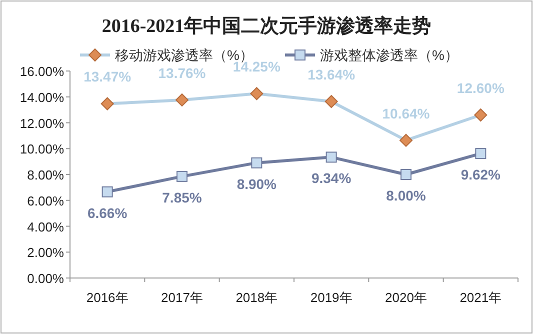  Describe the element at coordinates (45, 226) in the screenshot. I see `y-tick-label: 4.00%` at that location.